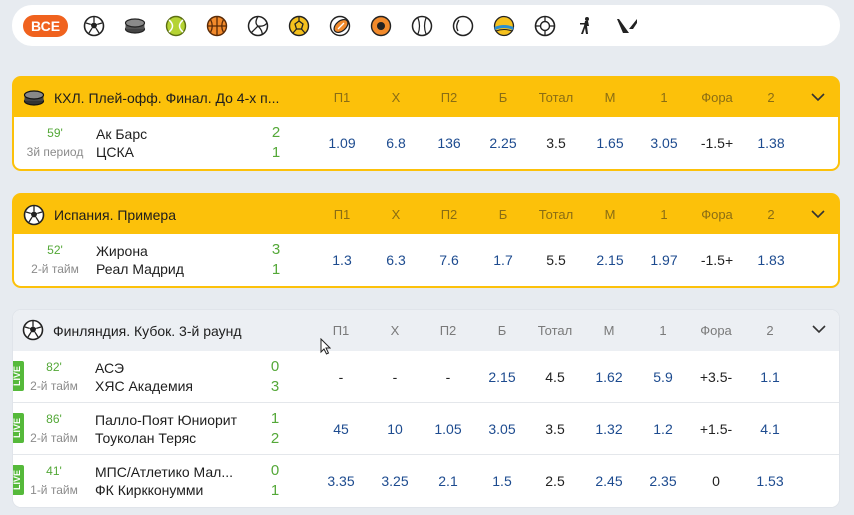 This screenshot has height=515, width=854. Describe the element at coordinates (610, 143) in the screenshot. I see `odds-under: 1.65` at that location.